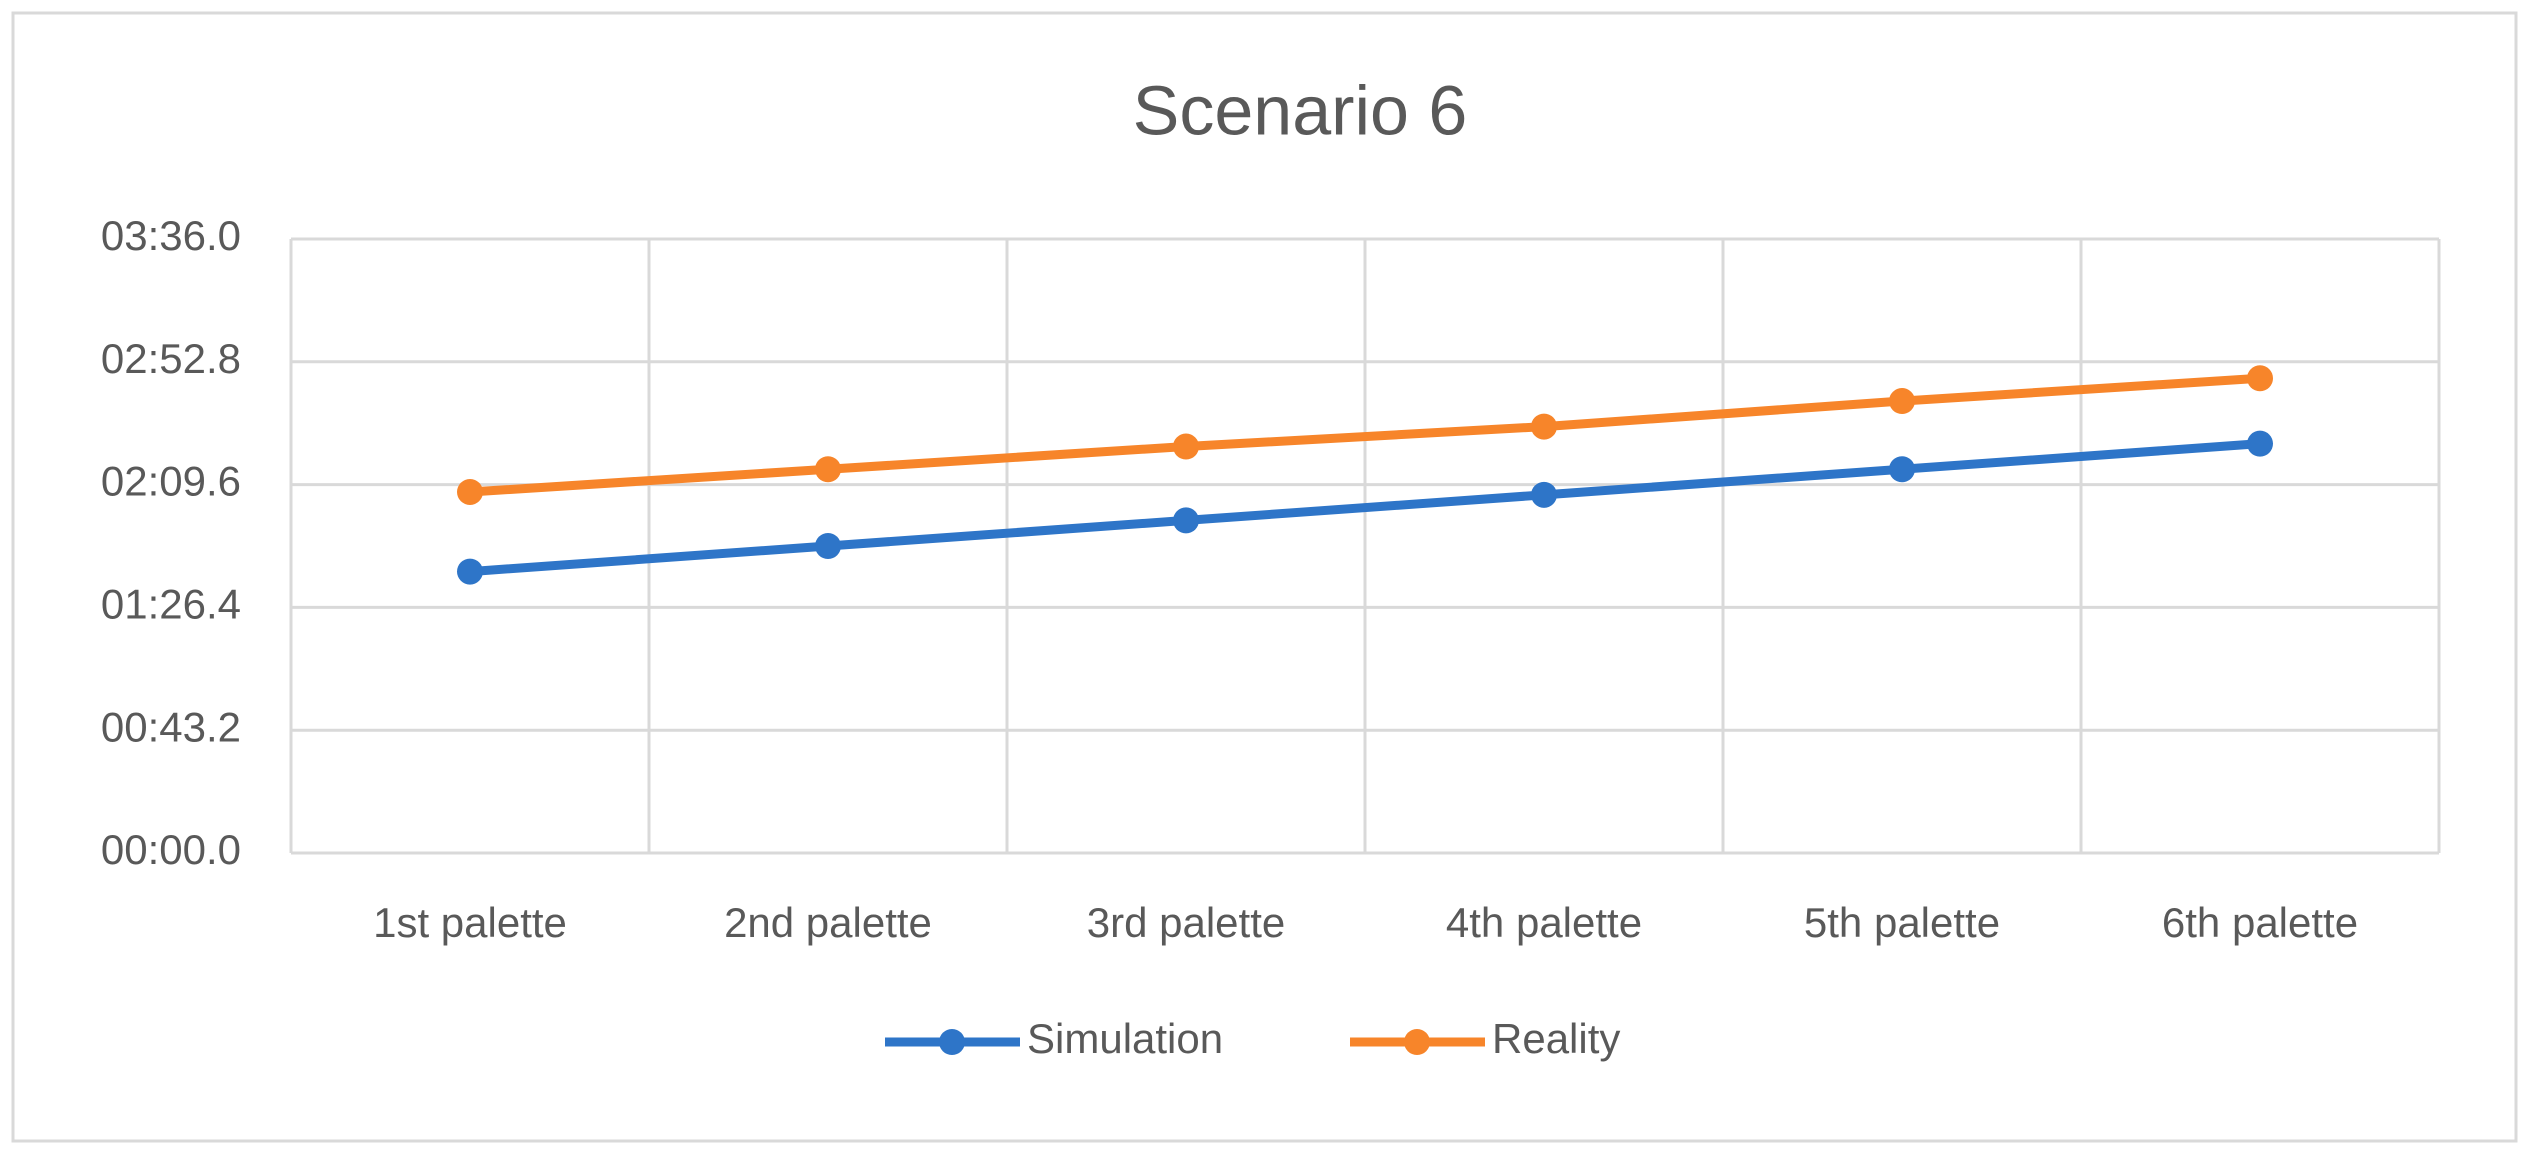  Describe the element at coordinates (1556, 1038) in the screenshot. I see `legend-label: Reality` at that location.